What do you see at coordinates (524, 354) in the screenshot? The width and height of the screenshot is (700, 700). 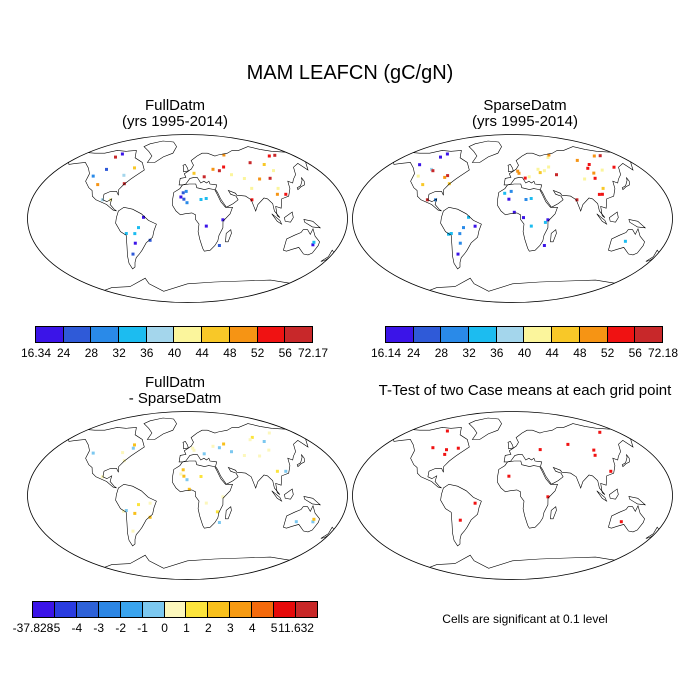 I see `colorbar-labels-sparse: 16.14 24 28 32 36 40 44 48 52 56 72.18` at bounding box center [524, 354].